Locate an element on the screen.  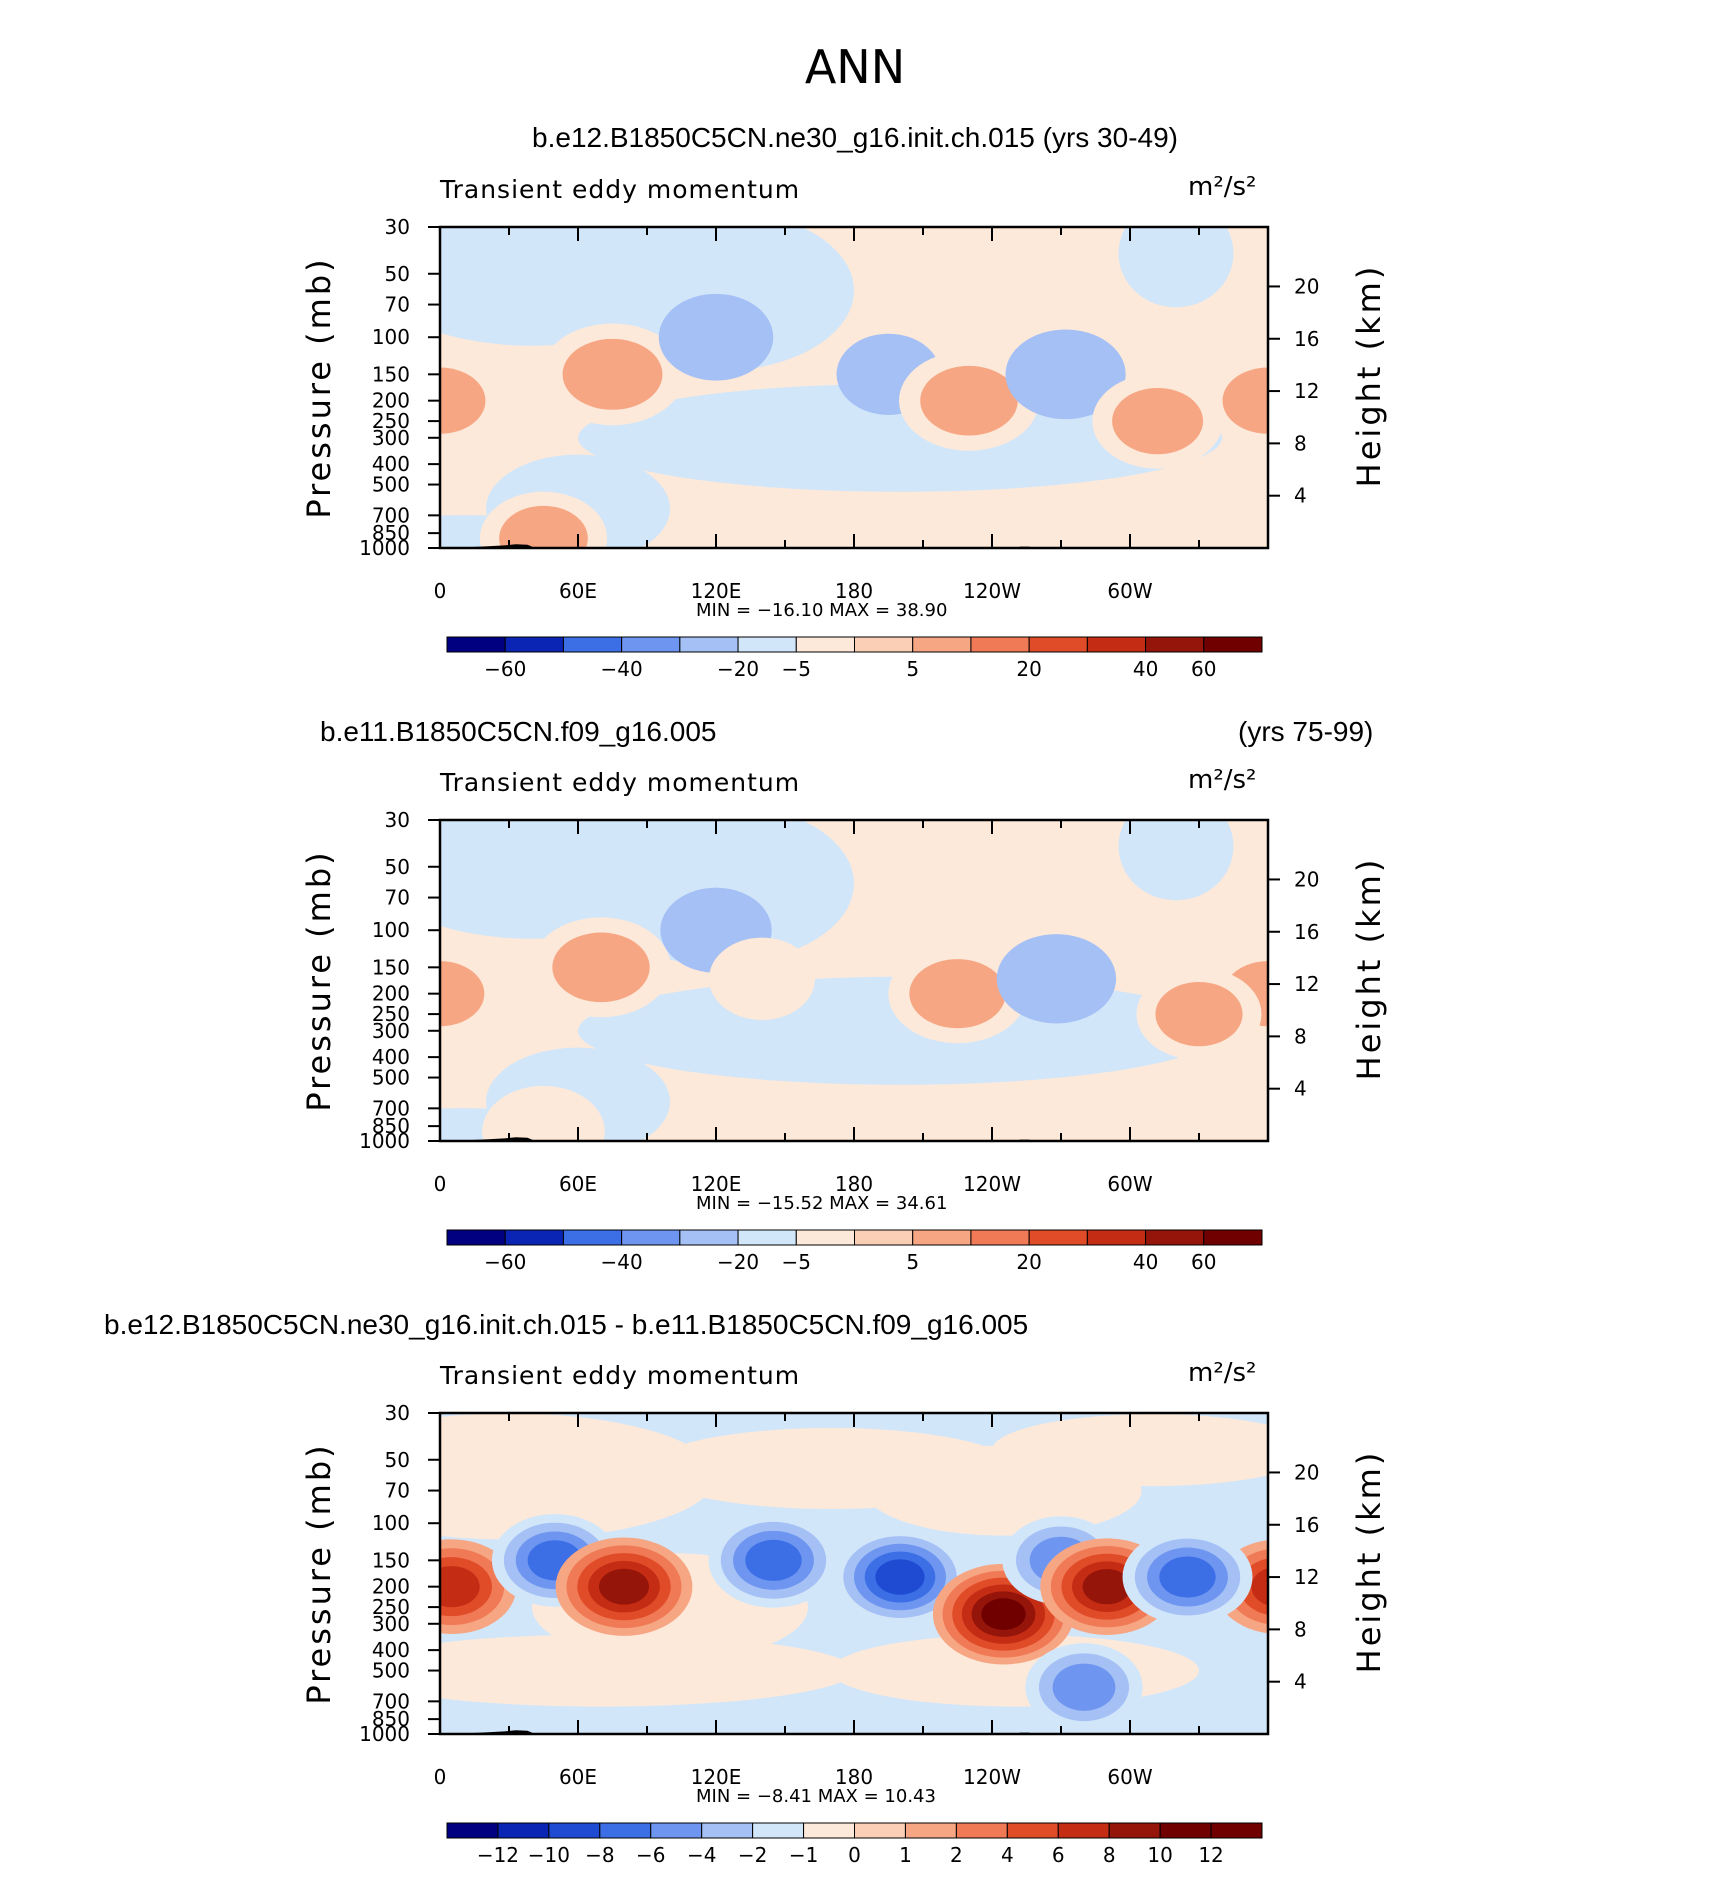
panel-2-y-tick-label-1000: 1000 is located at coordinates (384, 1141).